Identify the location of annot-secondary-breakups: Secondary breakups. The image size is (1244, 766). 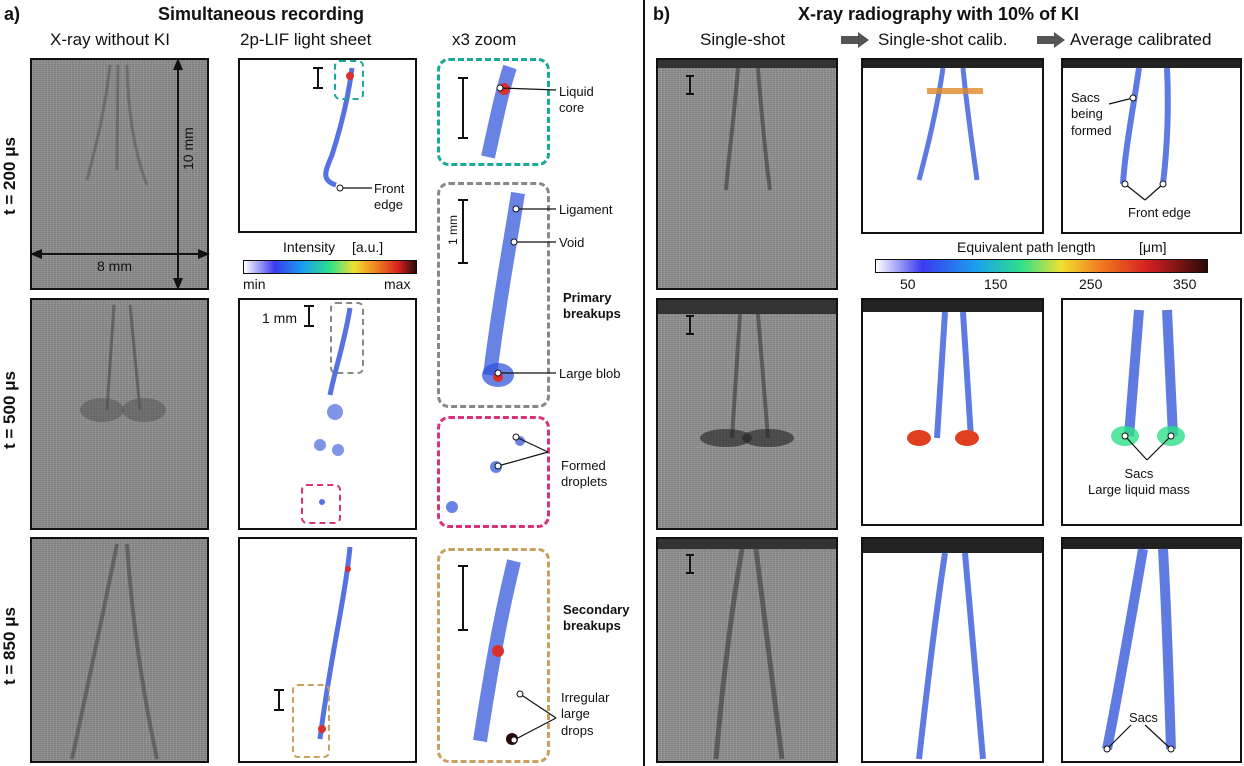
(596, 618).